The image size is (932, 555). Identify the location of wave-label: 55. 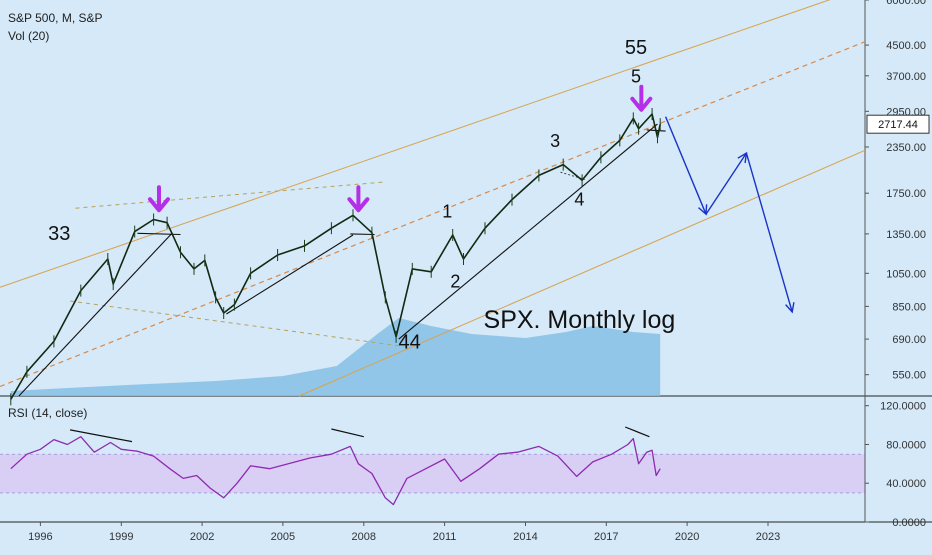
(636, 48).